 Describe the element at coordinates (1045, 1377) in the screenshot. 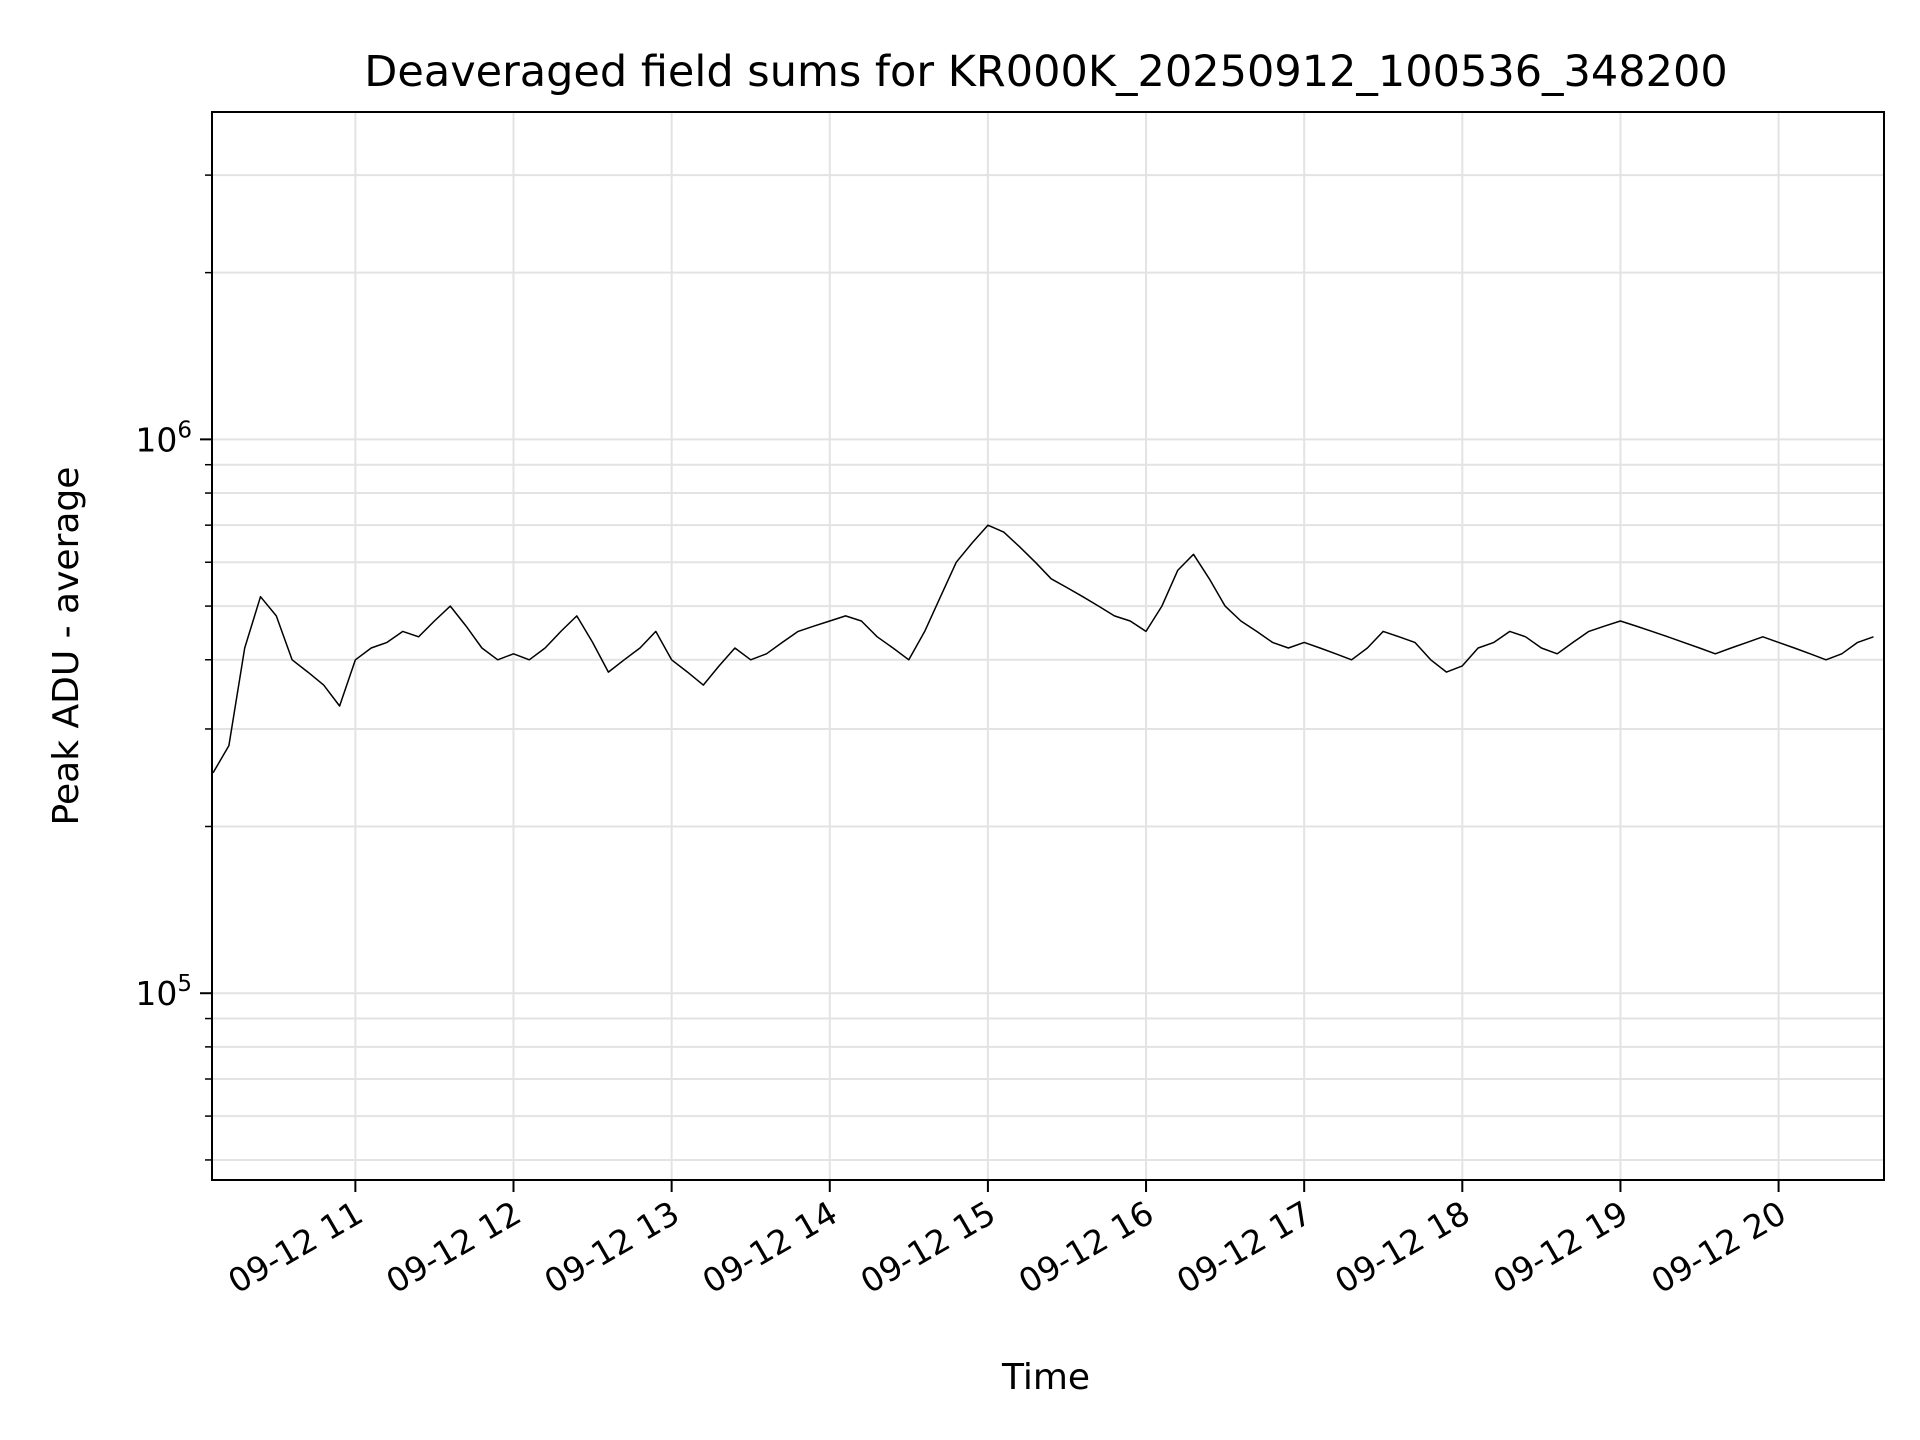

I see `x-axis-label: Time` at that location.